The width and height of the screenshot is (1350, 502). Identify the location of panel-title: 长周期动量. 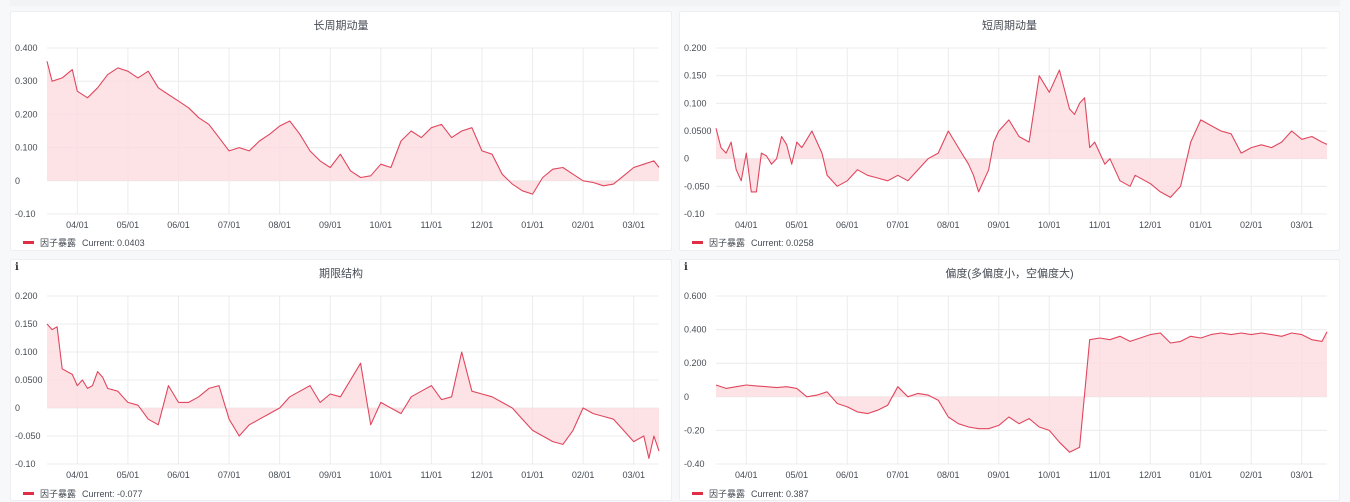
(341, 26).